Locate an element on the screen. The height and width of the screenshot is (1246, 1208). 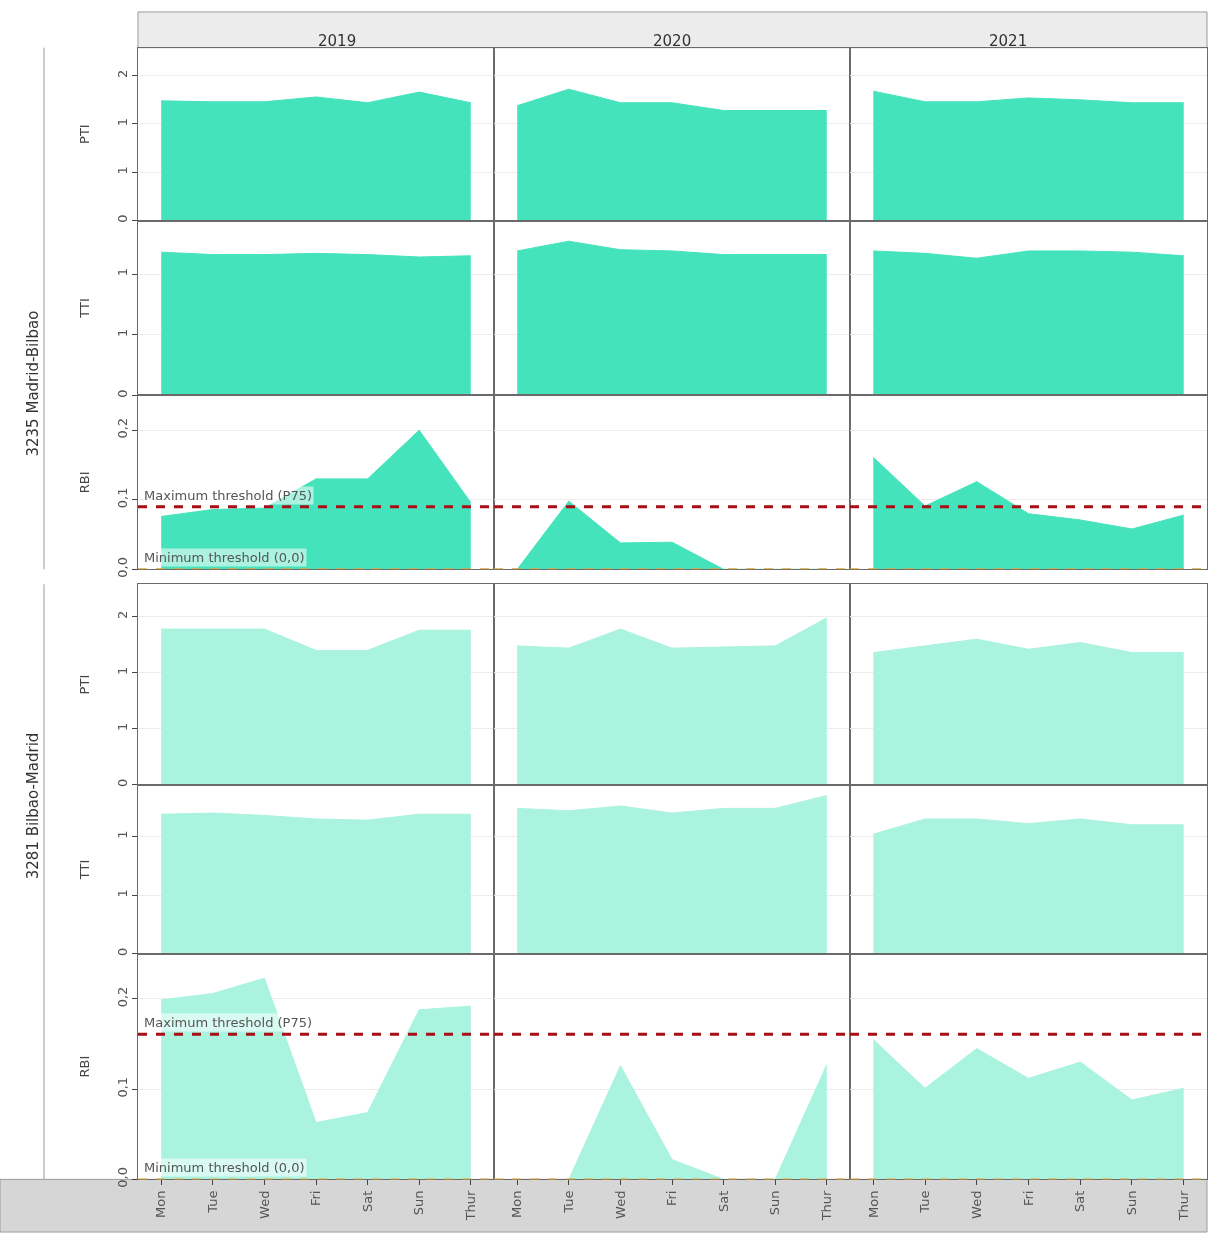
text: 3281 Bilbao-Madrid is located at coordinates (32, 806).